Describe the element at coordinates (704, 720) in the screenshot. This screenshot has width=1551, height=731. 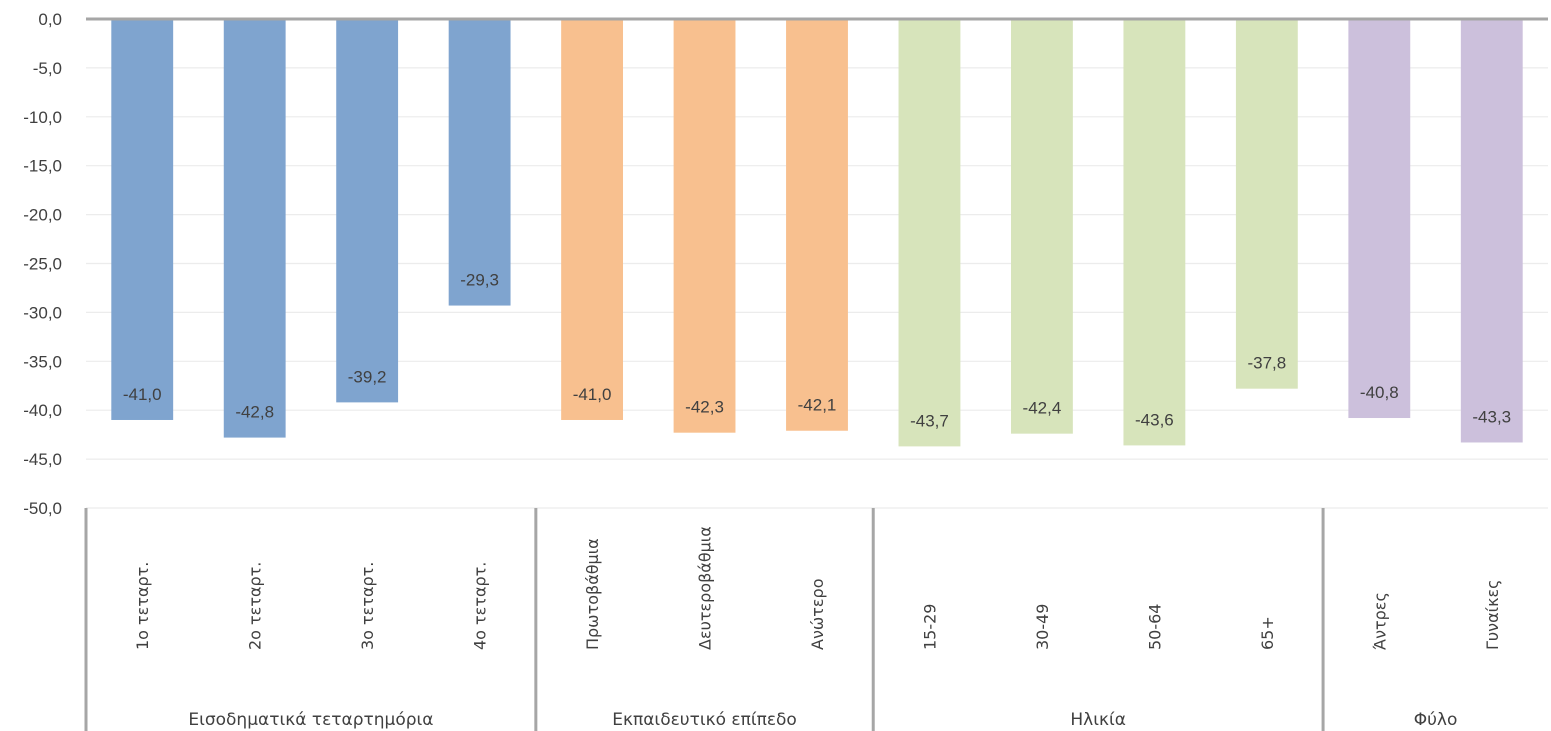
I see `group-label: Εκπαιδευτικό επίπεδο` at that location.